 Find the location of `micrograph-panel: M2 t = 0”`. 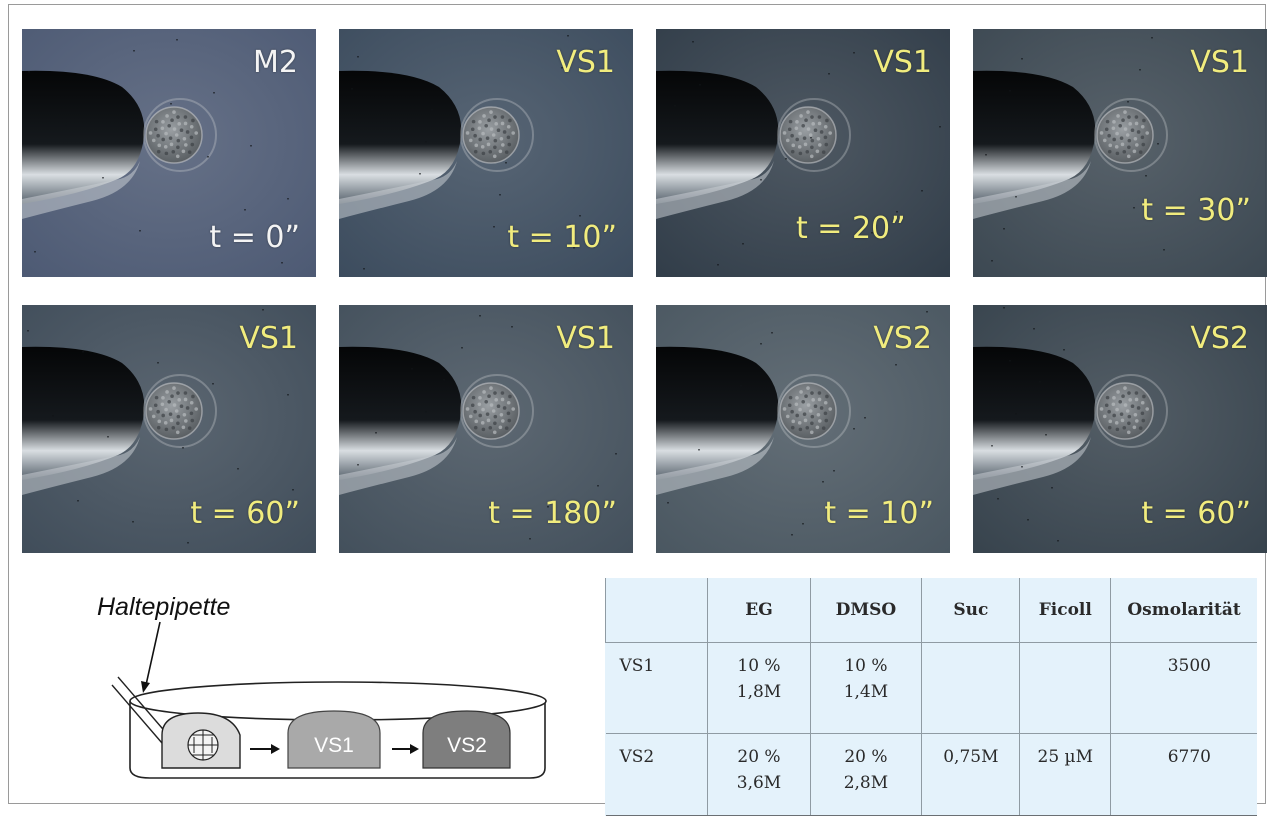

micrograph-panel: M2 t = 0” is located at coordinates (169, 153).